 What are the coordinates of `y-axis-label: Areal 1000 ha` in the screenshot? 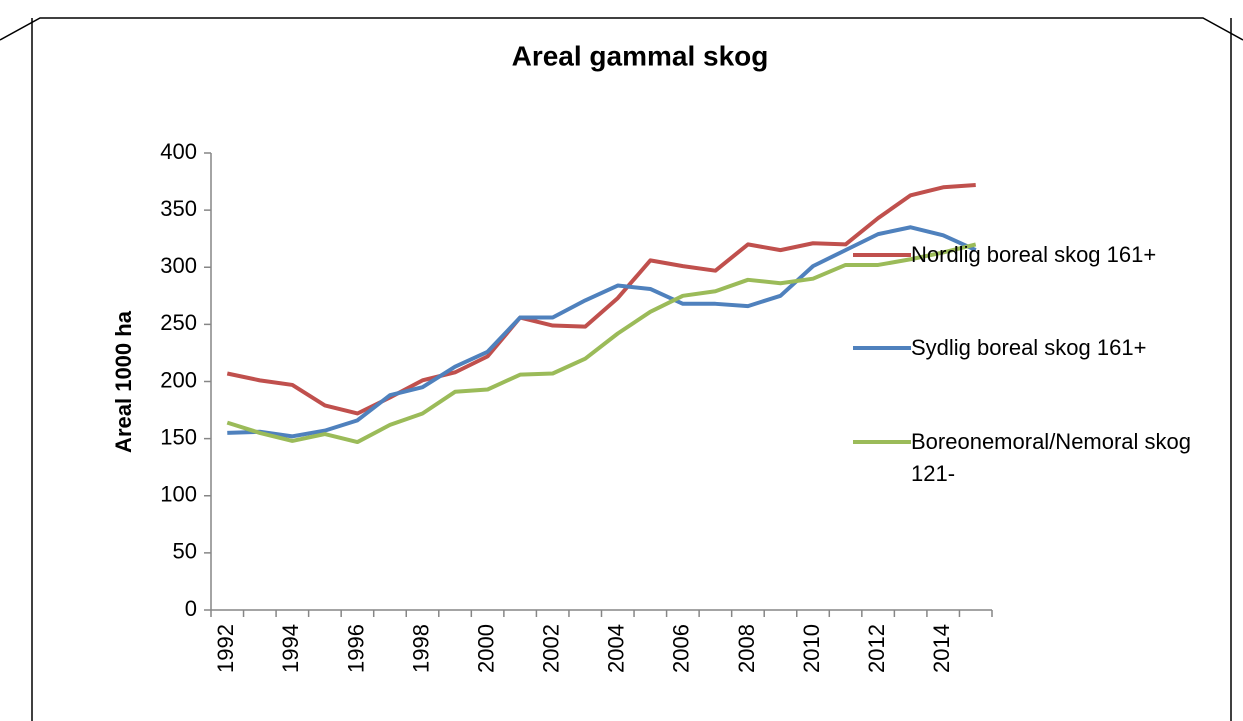 It's located at (123, 381).